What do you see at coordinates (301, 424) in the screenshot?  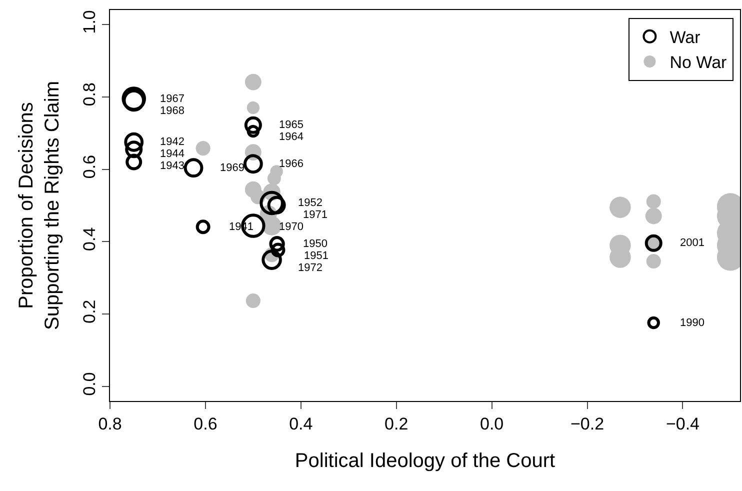 I see `x-tick-label: 0.4` at bounding box center [301, 424].